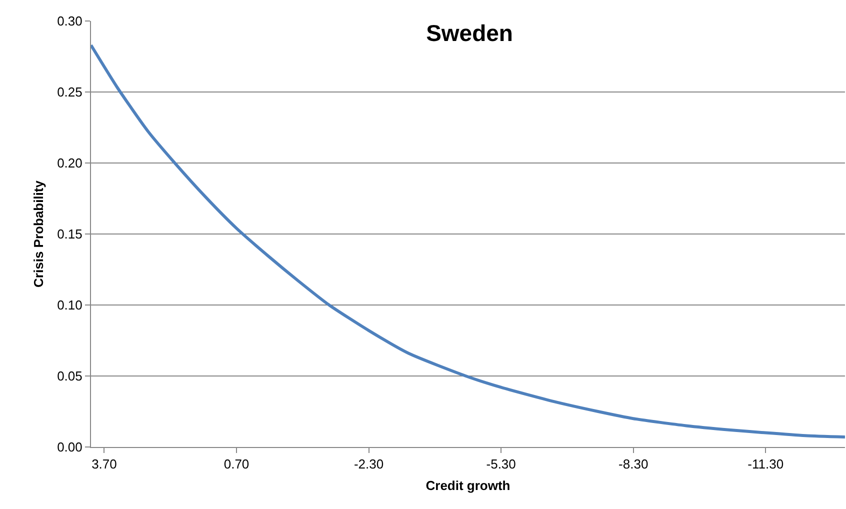  Describe the element at coordinates (38, 234) in the screenshot. I see `y-axis-title: Crisis Probability` at that location.